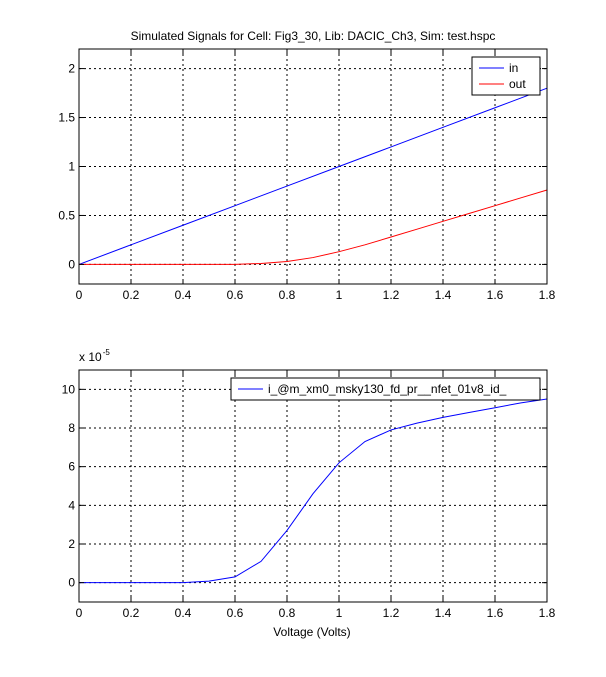  I want to click on bottom-legend-box, so click(385, 389).